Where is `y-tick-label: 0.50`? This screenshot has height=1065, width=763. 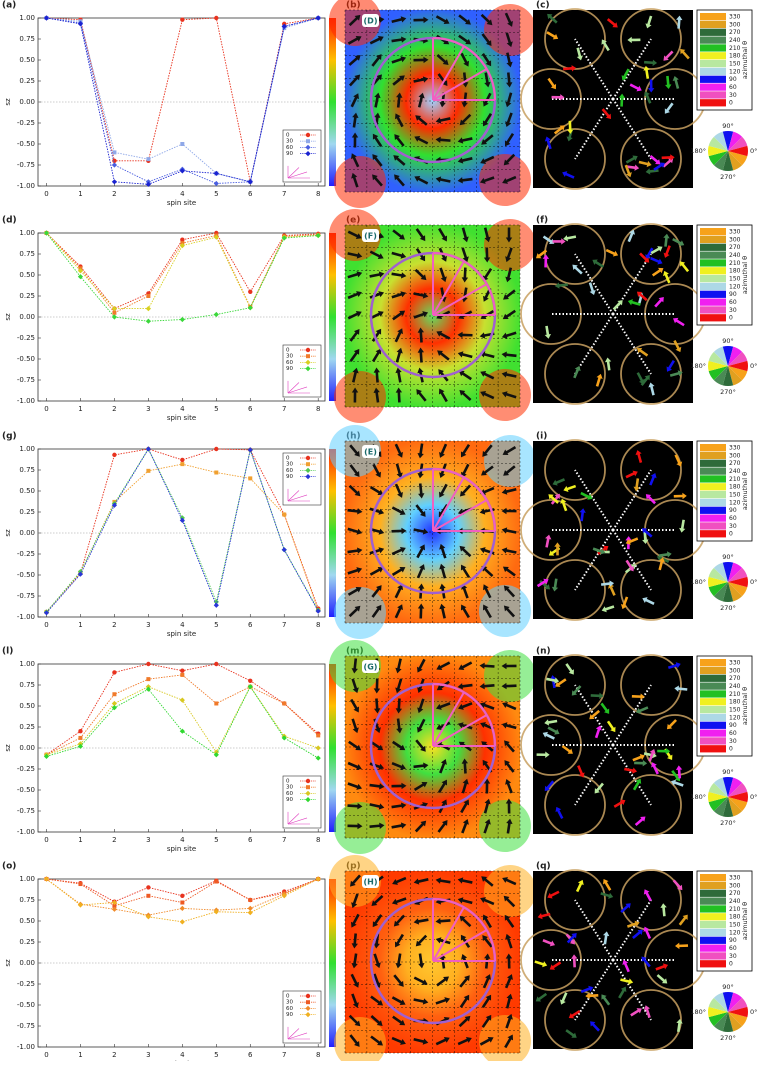 y-tick-label: 0.50 is located at coordinates (27, 921).